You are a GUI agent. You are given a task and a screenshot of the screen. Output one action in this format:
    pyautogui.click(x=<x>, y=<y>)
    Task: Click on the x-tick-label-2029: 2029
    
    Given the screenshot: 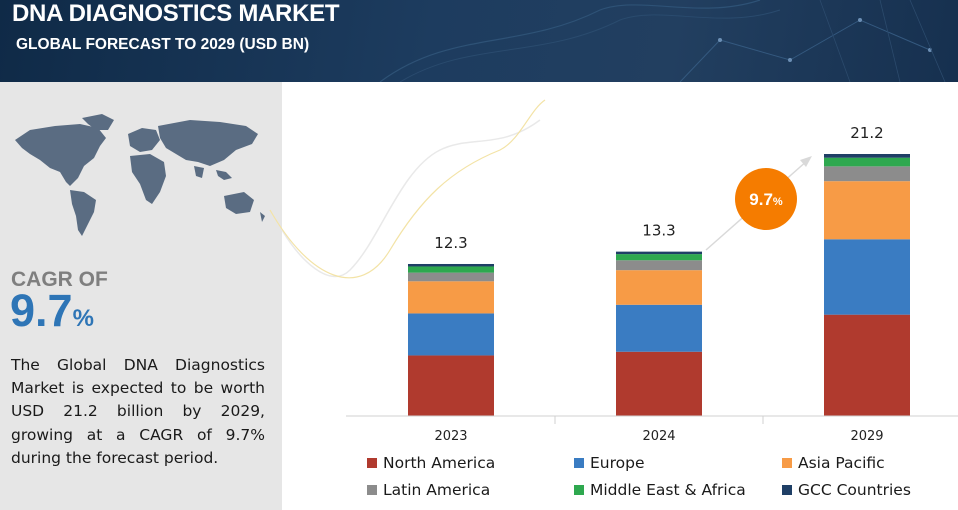 What is the action you would take?
    pyautogui.click(x=866, y=436)
    